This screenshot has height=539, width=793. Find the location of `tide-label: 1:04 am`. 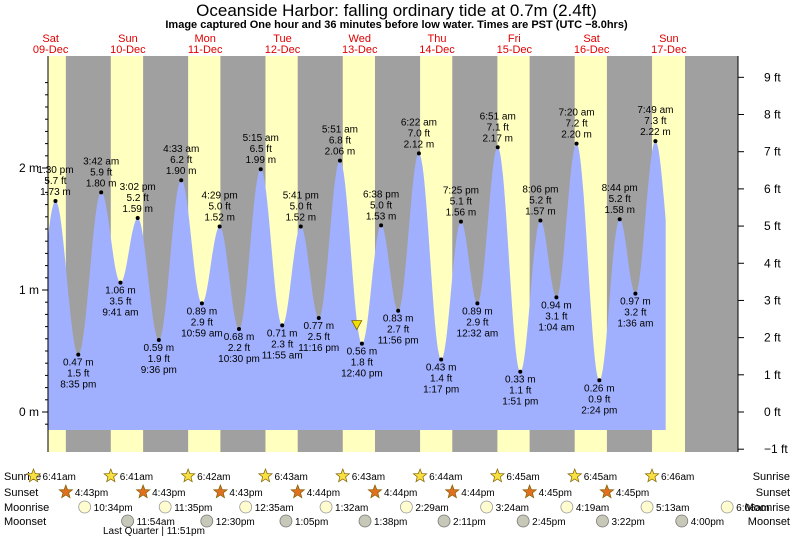

tide-label: 1:04 am is located at coordinates (556, 327).